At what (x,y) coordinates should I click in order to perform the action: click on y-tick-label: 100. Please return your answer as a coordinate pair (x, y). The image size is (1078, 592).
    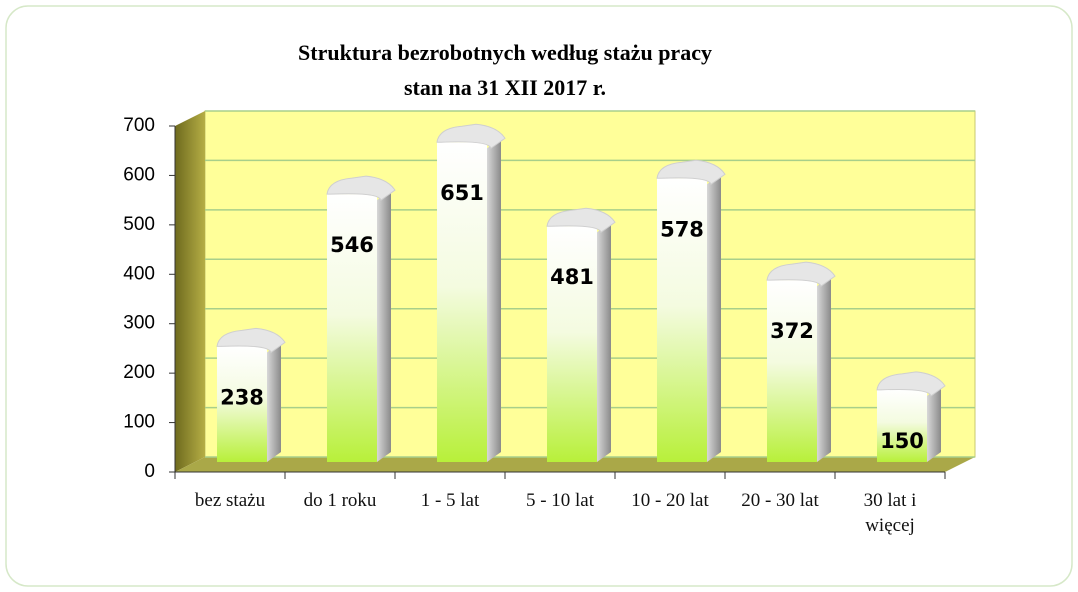
    Looking at the image, I should click on (139, 422).